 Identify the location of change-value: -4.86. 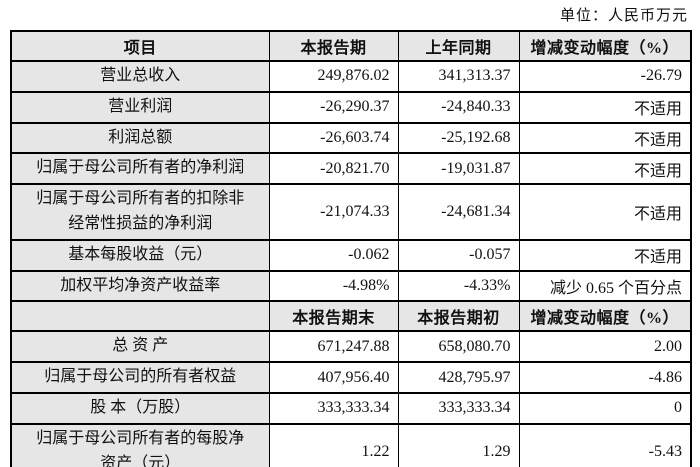
(605, 377).